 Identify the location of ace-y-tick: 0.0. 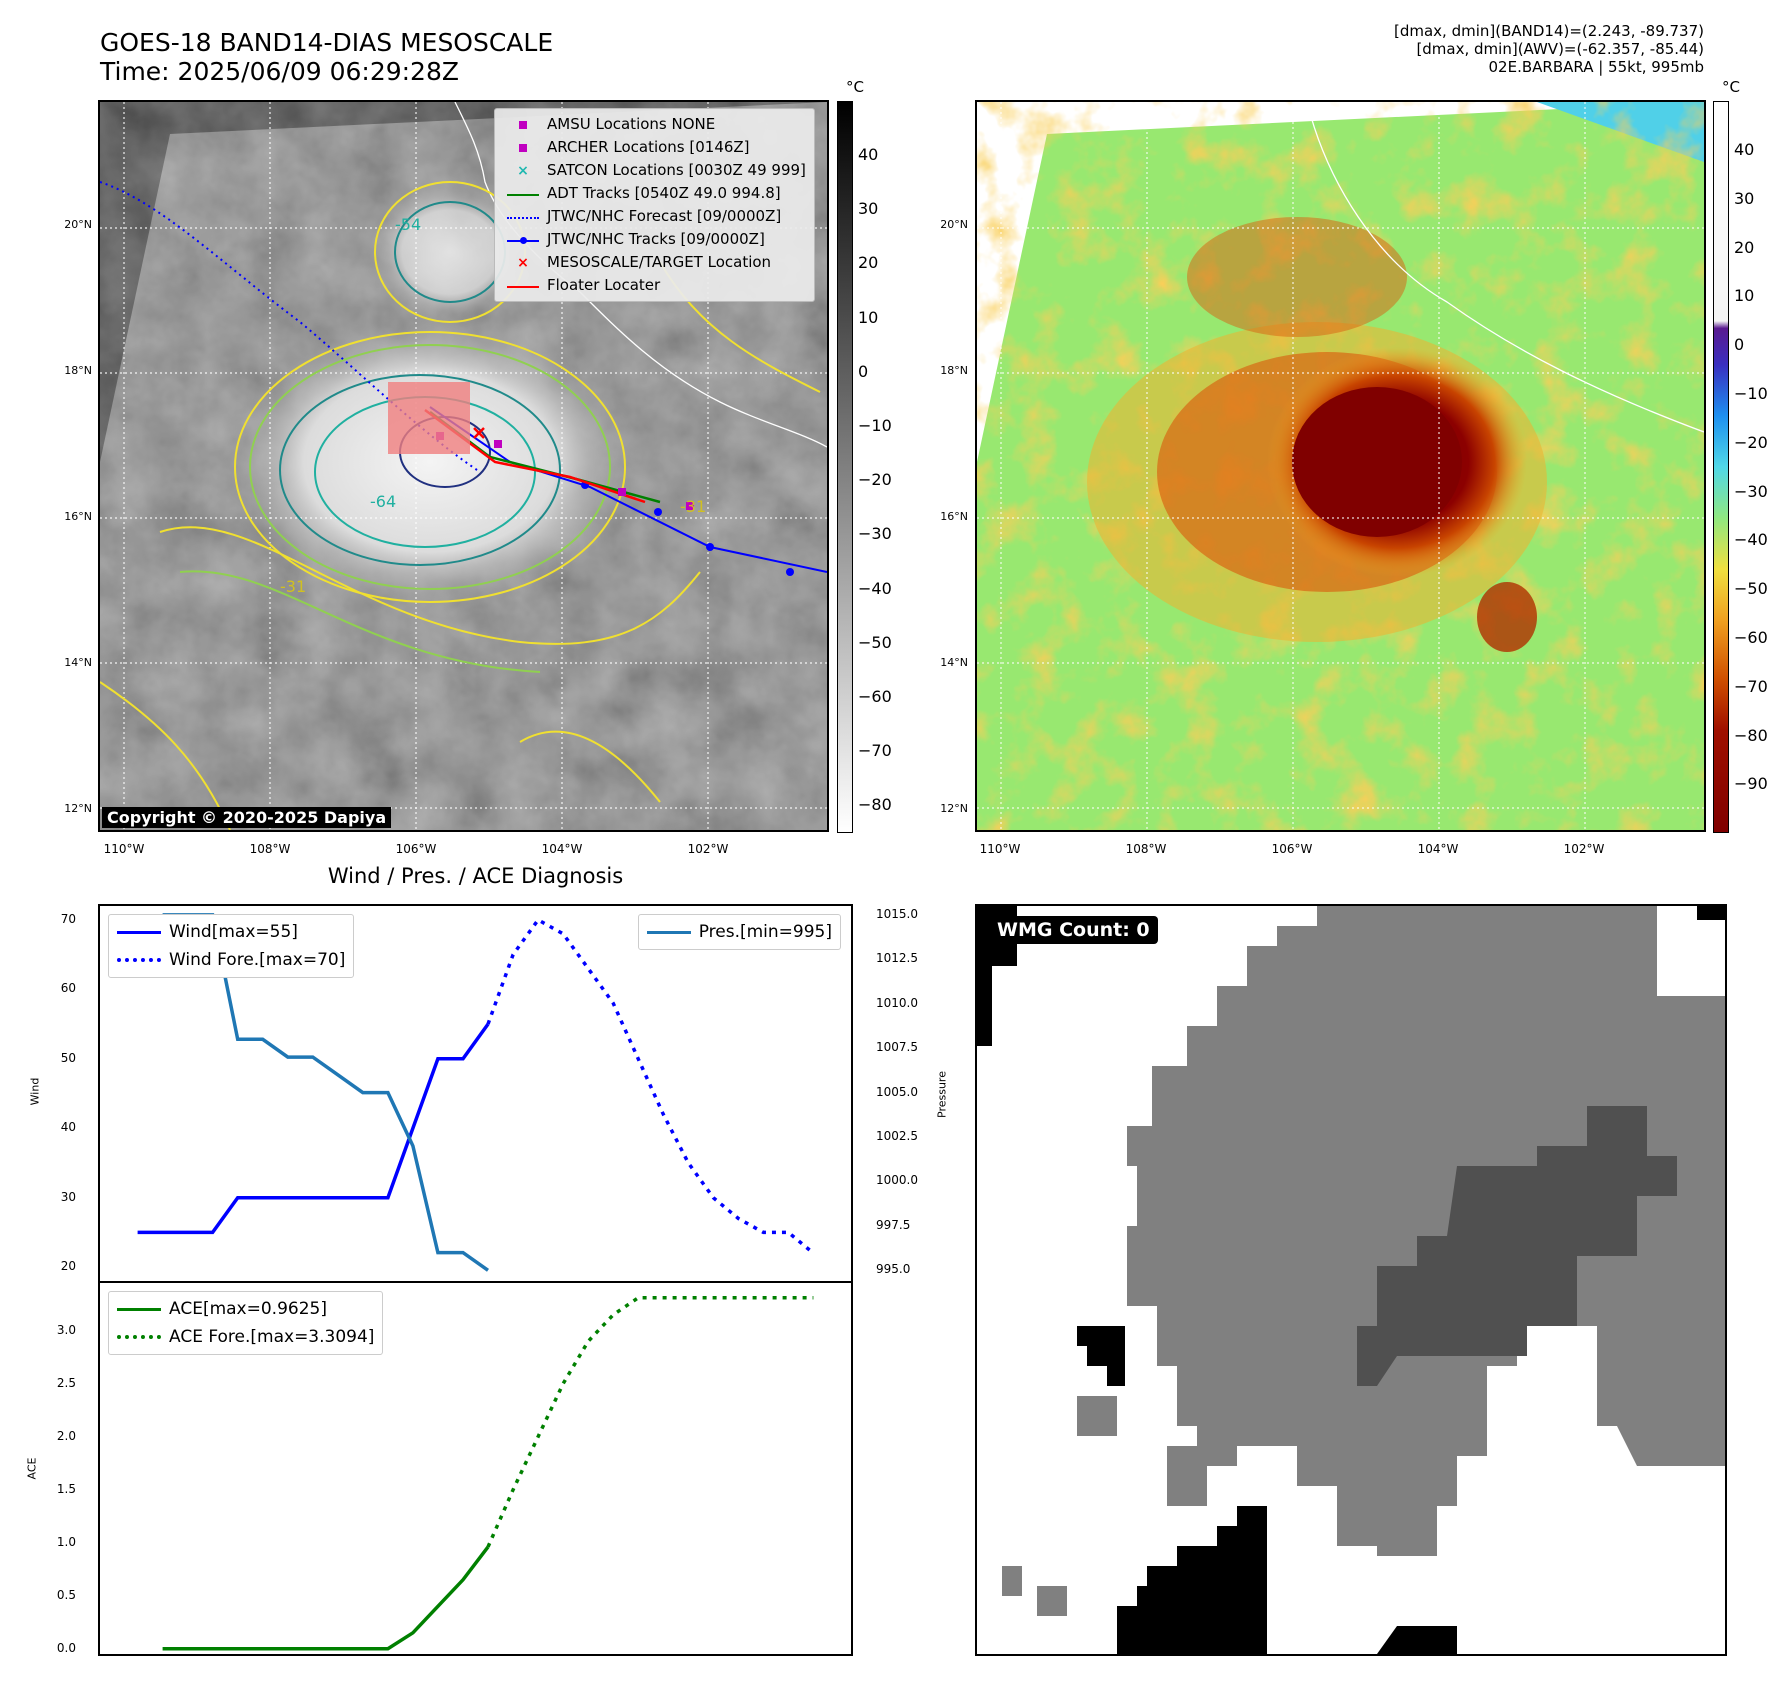
(66, 1647).